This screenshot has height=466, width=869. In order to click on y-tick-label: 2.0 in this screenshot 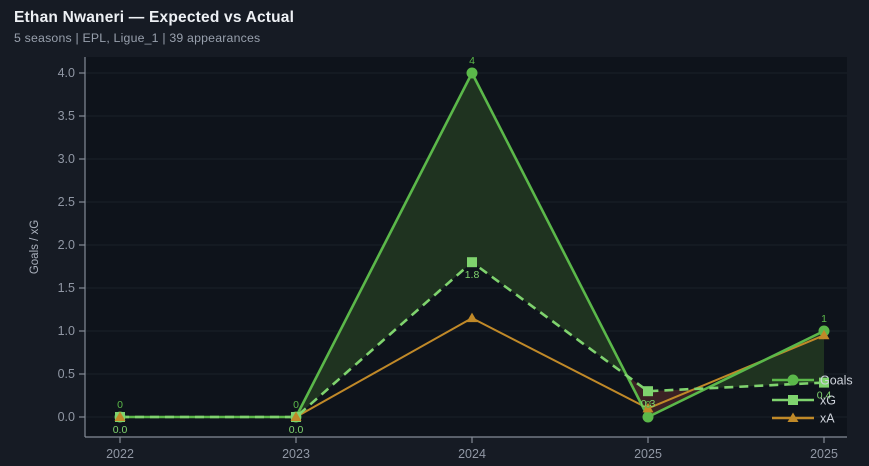, I will do `click(66, 245)`.